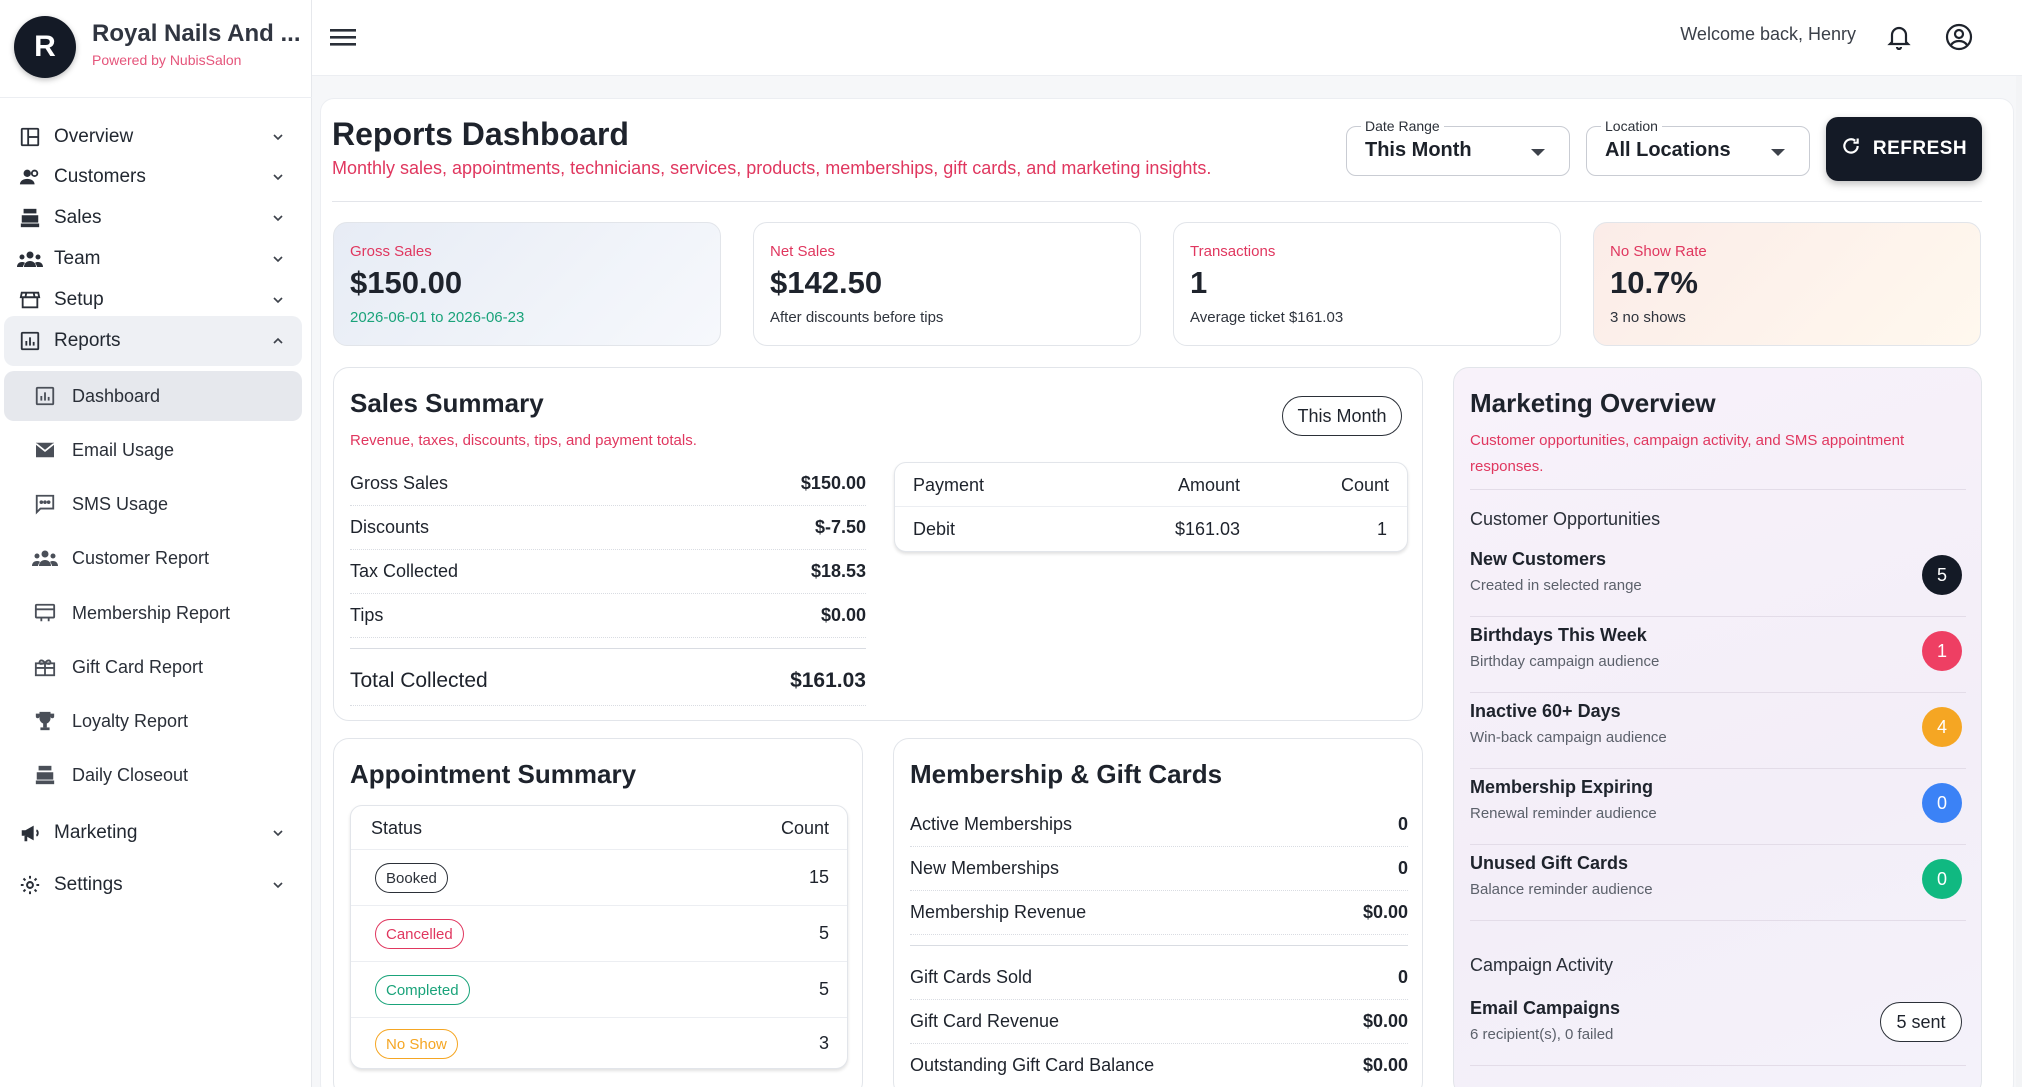 This screenshot has width=2022, height=1087. I want to click on row-label: Gross Sales, so click(399, 483).